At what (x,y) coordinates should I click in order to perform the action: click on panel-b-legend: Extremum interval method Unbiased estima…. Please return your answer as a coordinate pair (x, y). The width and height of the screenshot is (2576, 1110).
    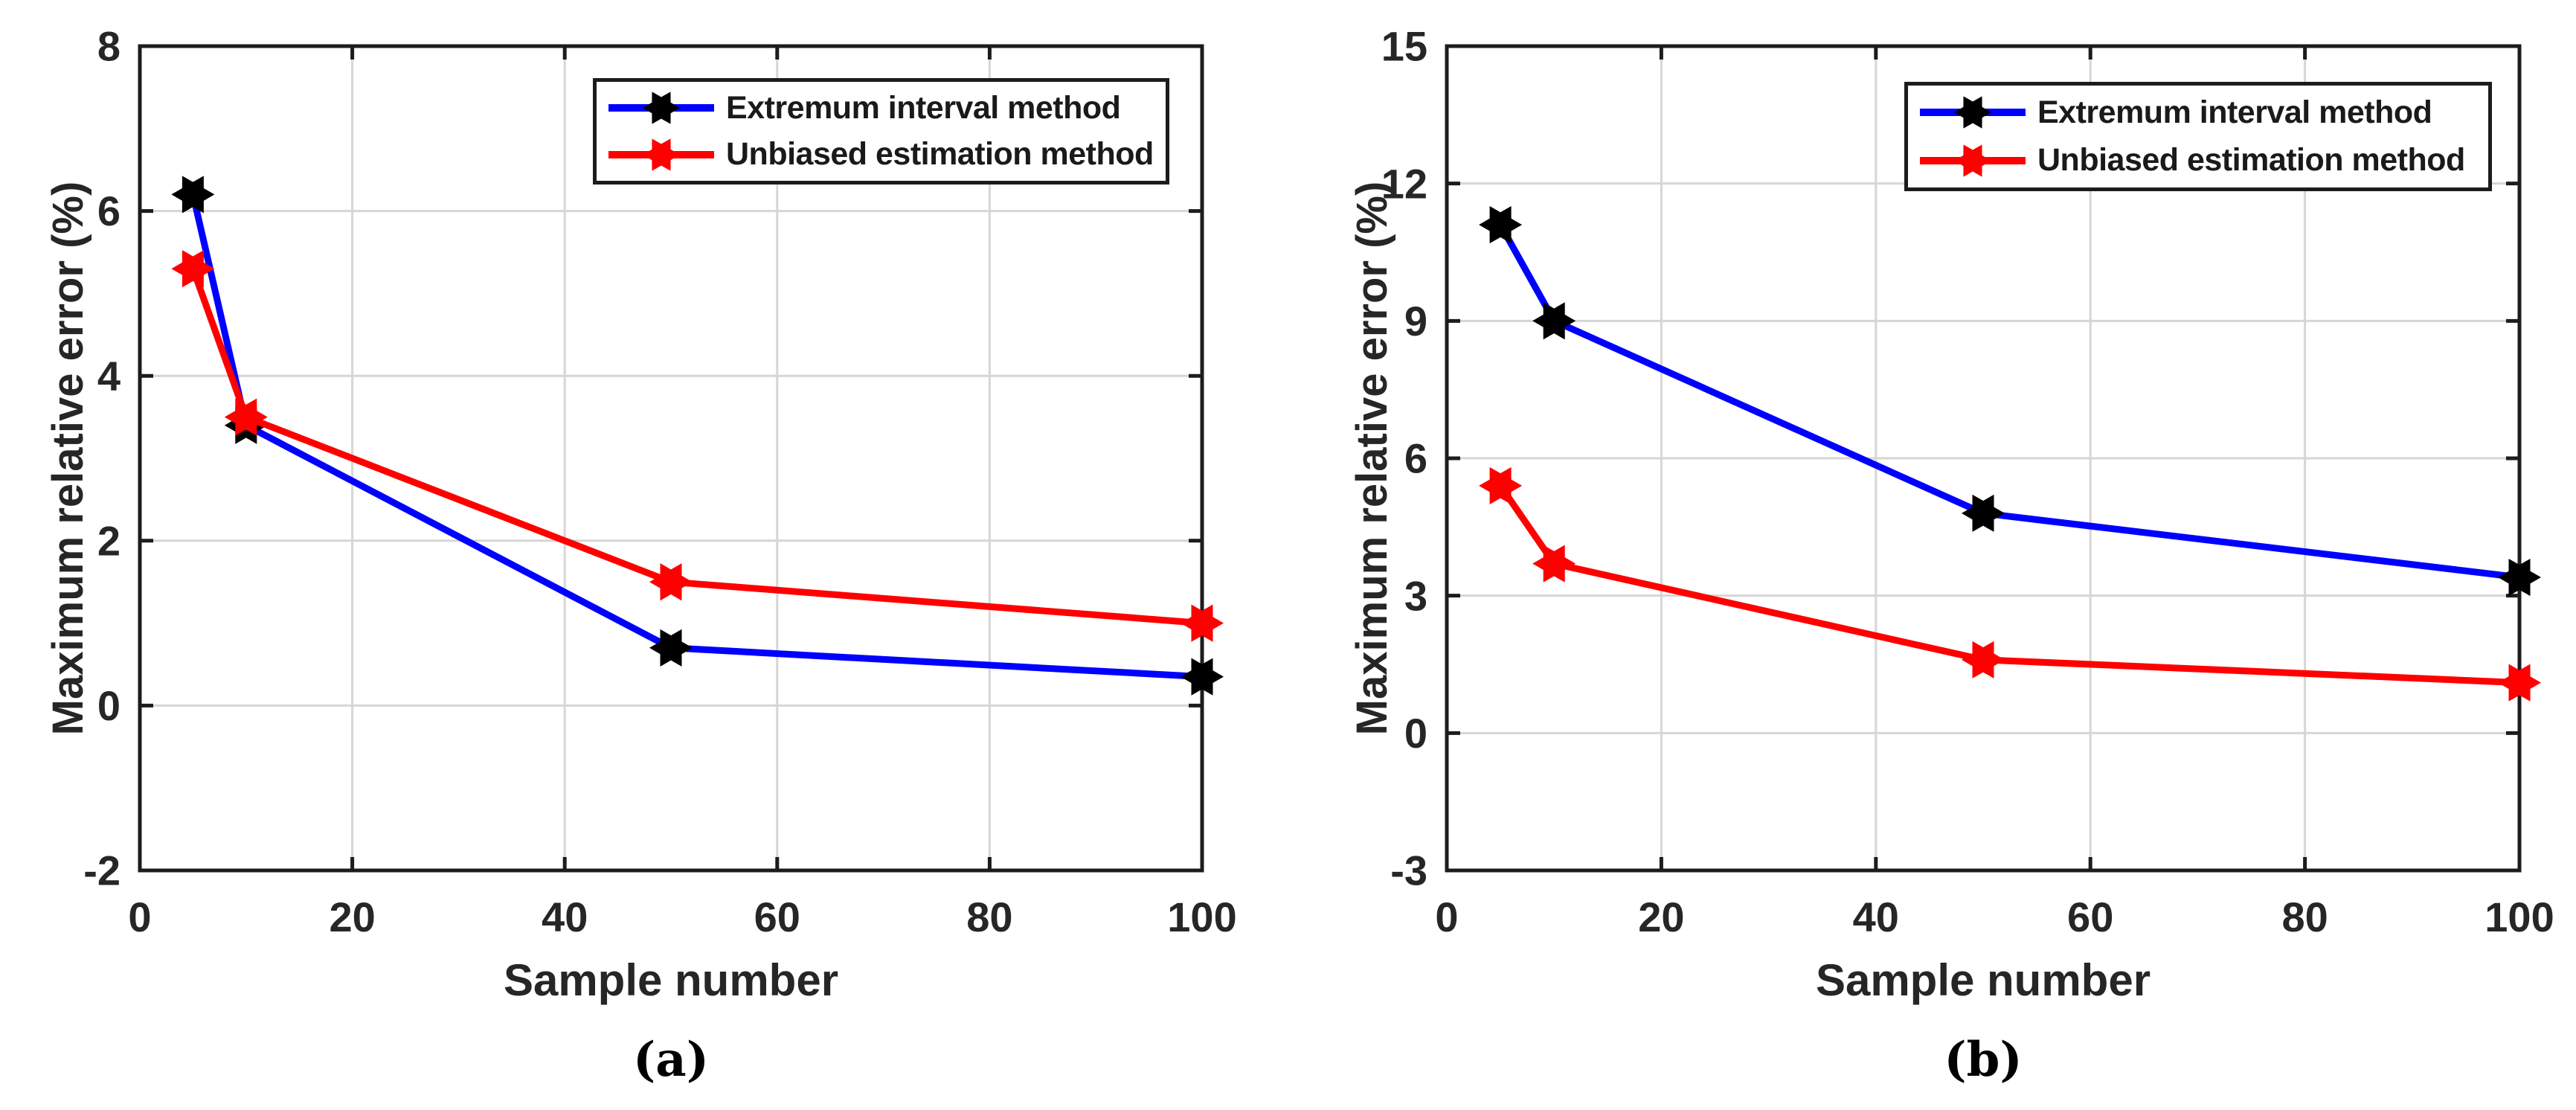
    Looking at the image, I should click on (2198, 137).